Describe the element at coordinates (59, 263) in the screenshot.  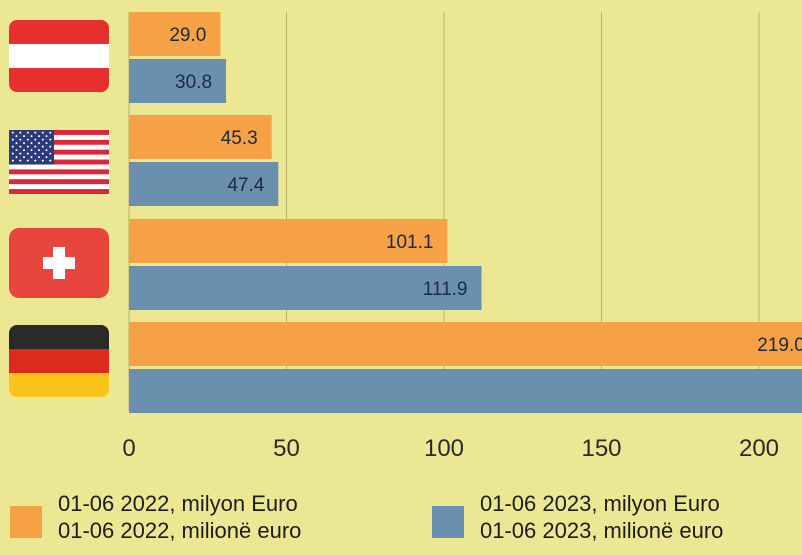
I see `switzerland-flag-icon` at that location.